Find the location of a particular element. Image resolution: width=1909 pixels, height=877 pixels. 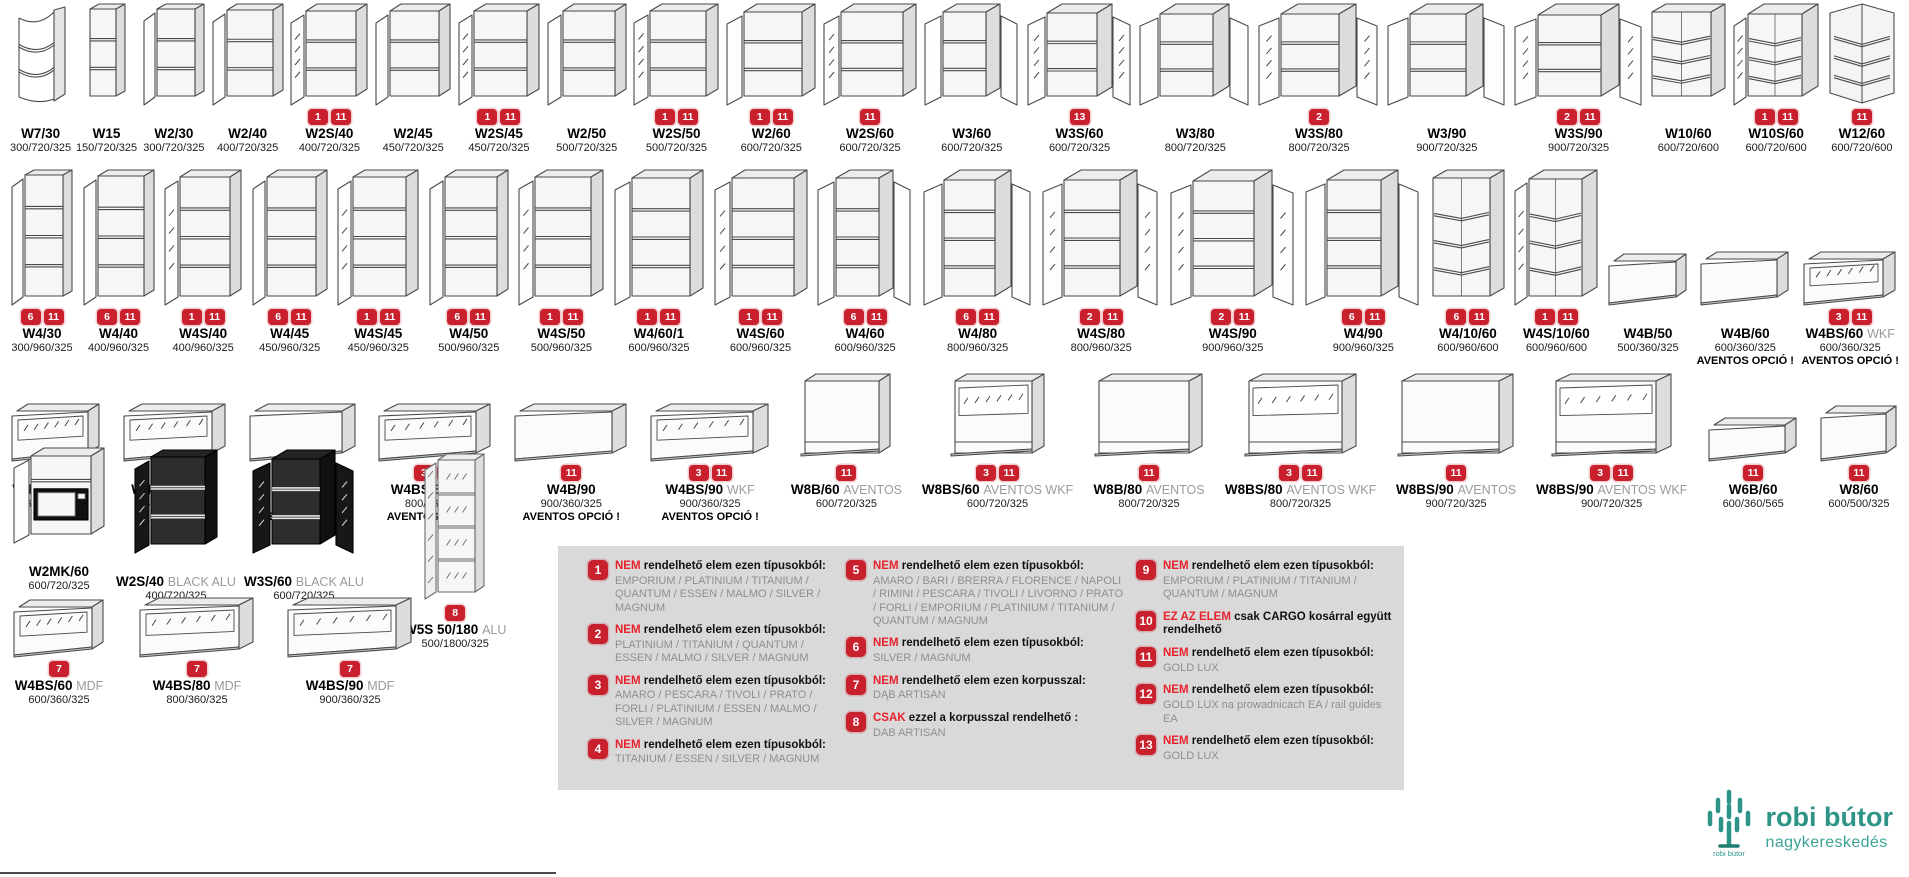

cabinet-item: 11 W4B/90 900/360/325 AVENTOS OPCIÓ ! is located at coordinates (571, 463).